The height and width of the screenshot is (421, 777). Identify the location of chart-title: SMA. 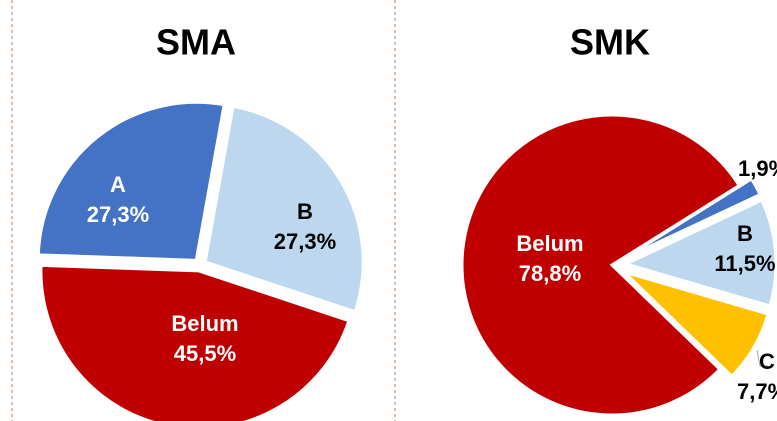
(196, 42).